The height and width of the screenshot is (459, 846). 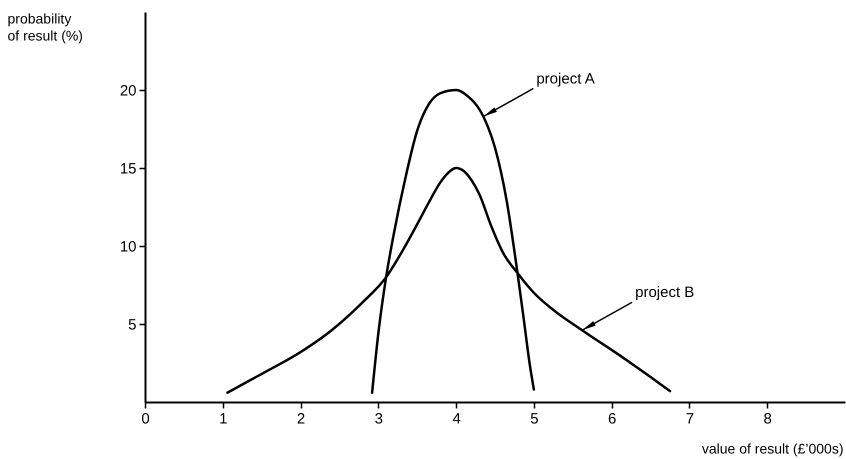 What do you see at coordinates (690, 419) in the screenshot?
I see `x-tick-label: 7` at bounding box center [690, 419].